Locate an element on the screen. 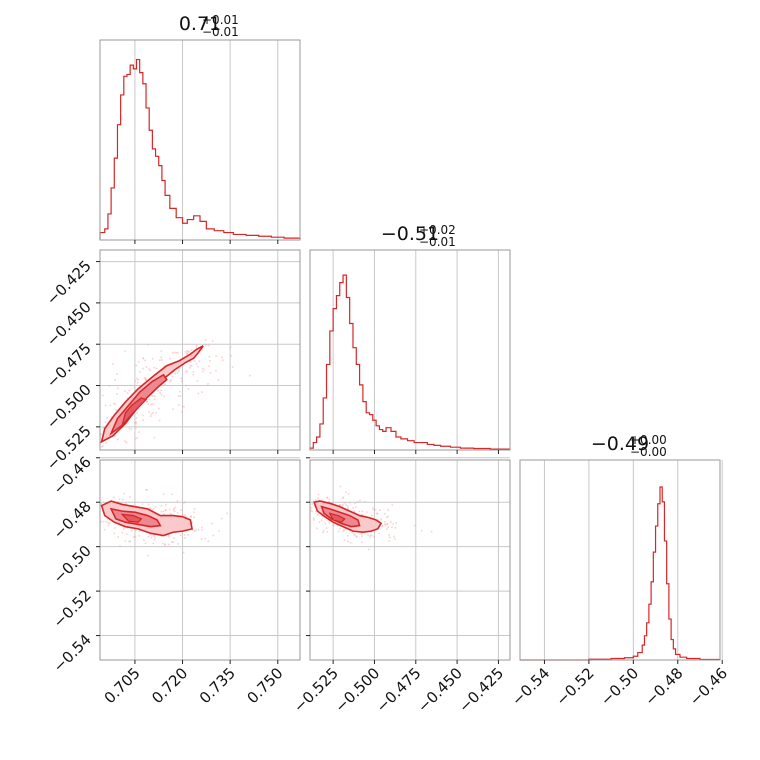 This screenshot has width=760, height=760. x-tick-label-p1-3: −0.450 is located at coordinates (440, 690).